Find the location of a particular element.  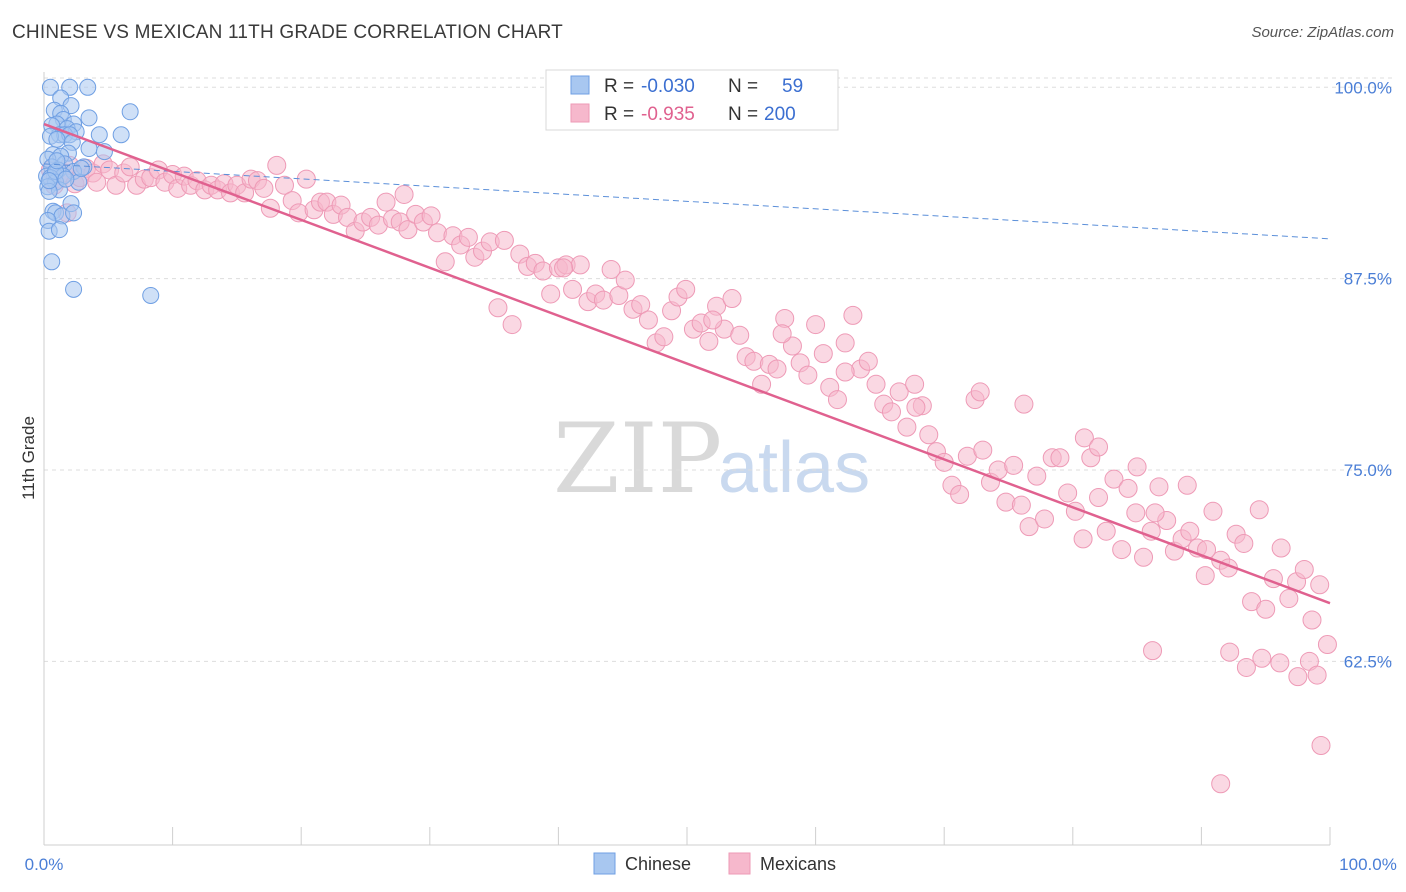

watermark-zip: ZIP is located at coordinates (637, 459).